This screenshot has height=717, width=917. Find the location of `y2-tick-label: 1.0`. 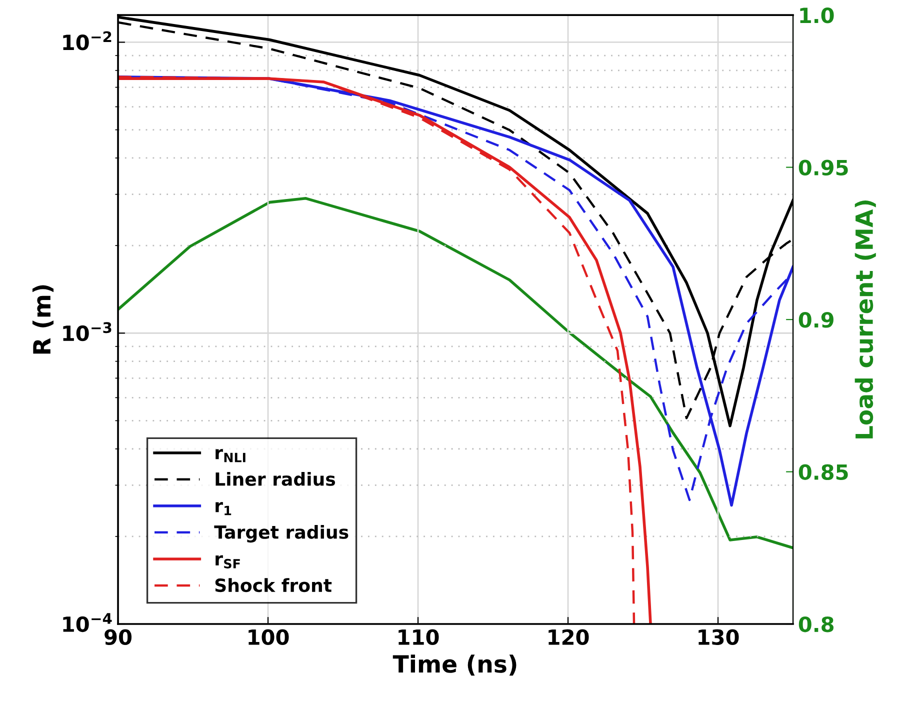

y2-tick-label: 1.0 is located at coordinates (817, 16).